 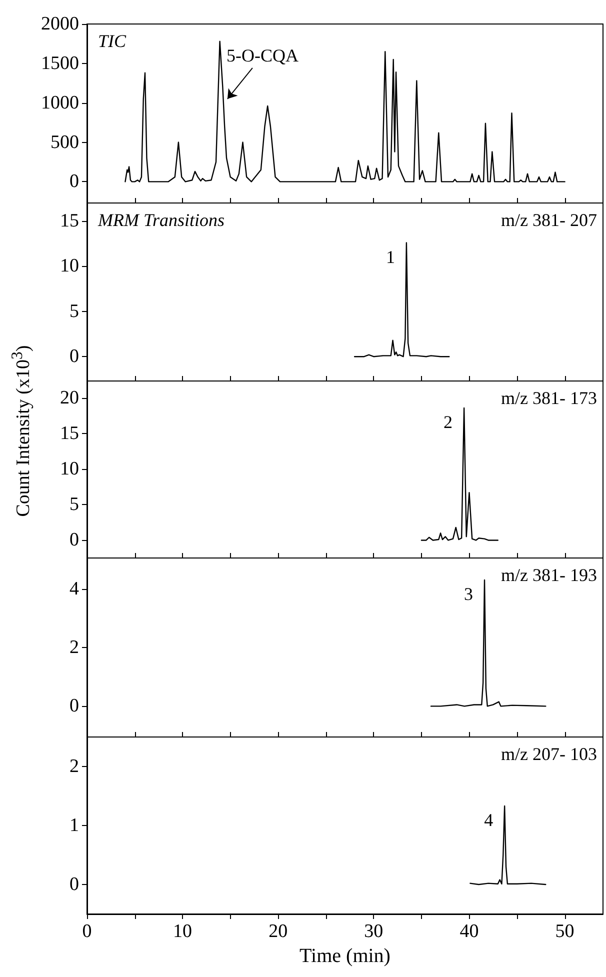 What do you see at coordinates (69, 398) in the screenshot?
I see `y-tick-label: 20` at bounding box center [69, 398].